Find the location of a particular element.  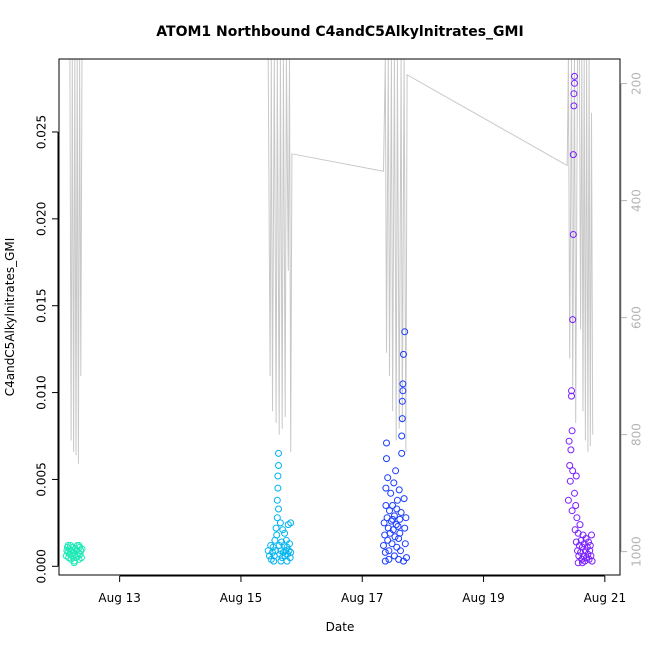

x-tick-label: Aug 21 is located at coordinates (605, 598).